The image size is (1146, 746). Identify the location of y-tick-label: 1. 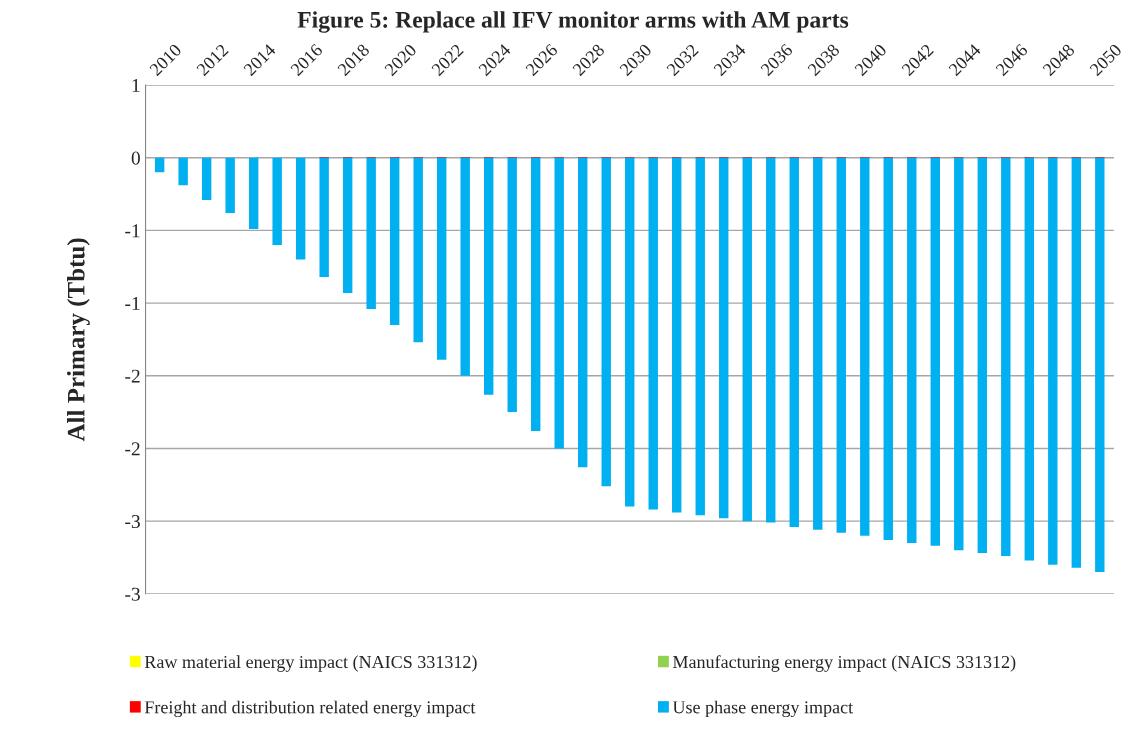
(136, 85).